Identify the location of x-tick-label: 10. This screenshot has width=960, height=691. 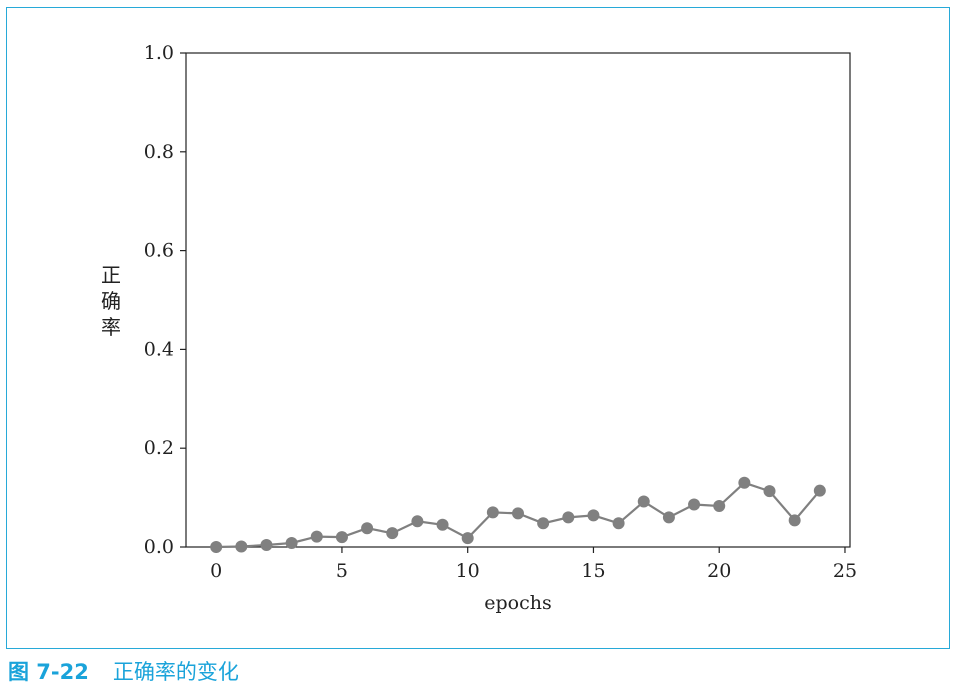
(468, 571).